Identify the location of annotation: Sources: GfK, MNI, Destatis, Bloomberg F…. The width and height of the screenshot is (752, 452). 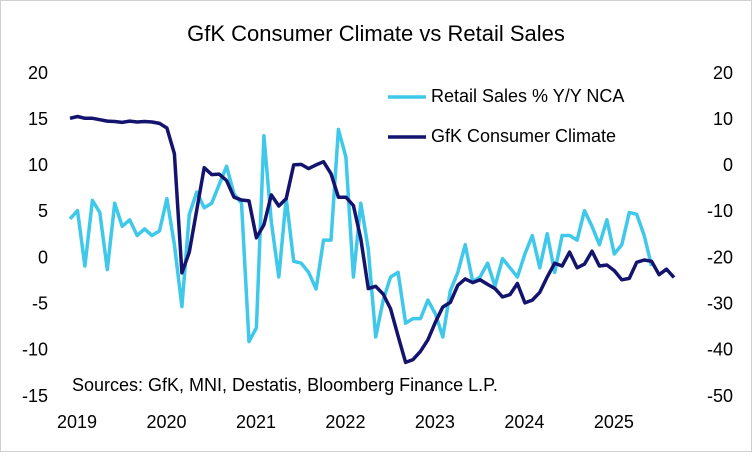
(285, 385).